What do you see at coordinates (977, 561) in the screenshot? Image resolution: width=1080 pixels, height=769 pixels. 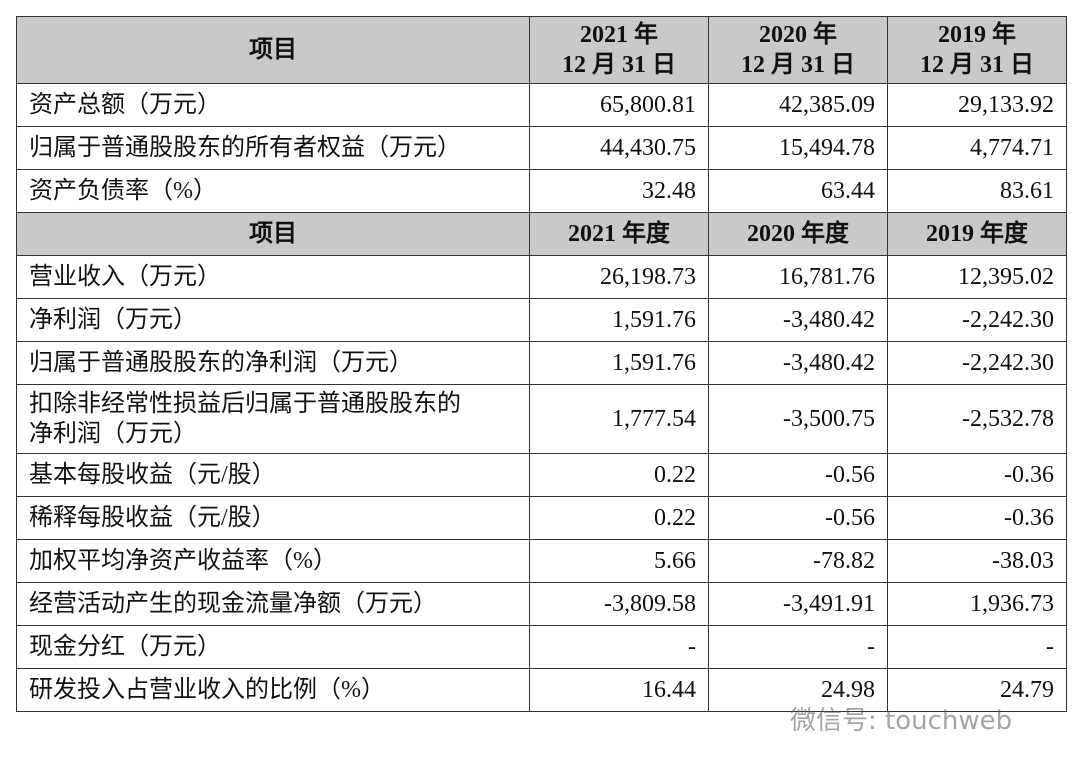 I see `value-cell: -38.03` at bounding box center [977, 561].